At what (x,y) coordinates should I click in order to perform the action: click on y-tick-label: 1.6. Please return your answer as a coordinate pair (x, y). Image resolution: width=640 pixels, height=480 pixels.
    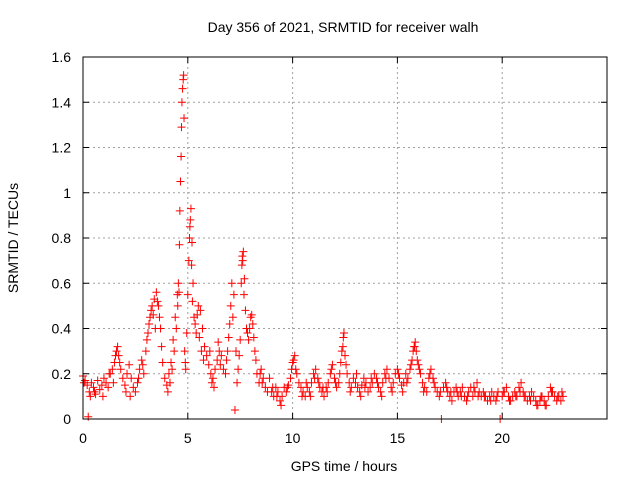
    Looking at the image, I should click on (62, 57).